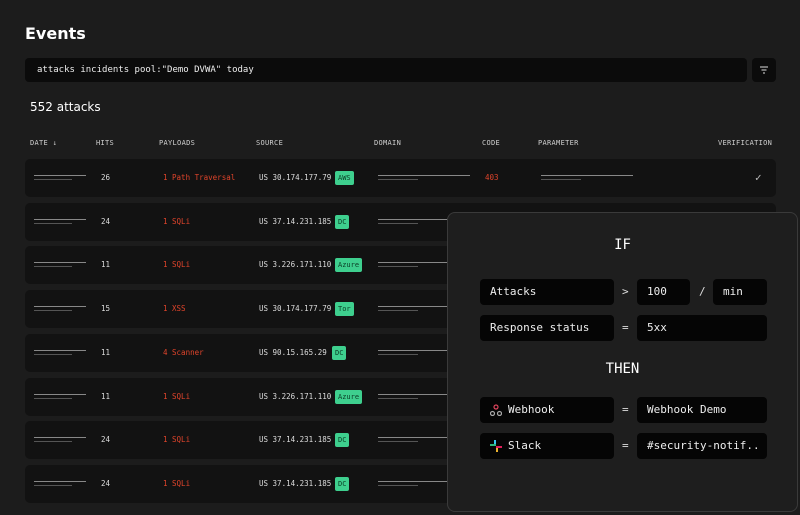 This screenshot has height=515, width=800. I want to click on col-payloads: PAYLOADS, so click(177, 143).